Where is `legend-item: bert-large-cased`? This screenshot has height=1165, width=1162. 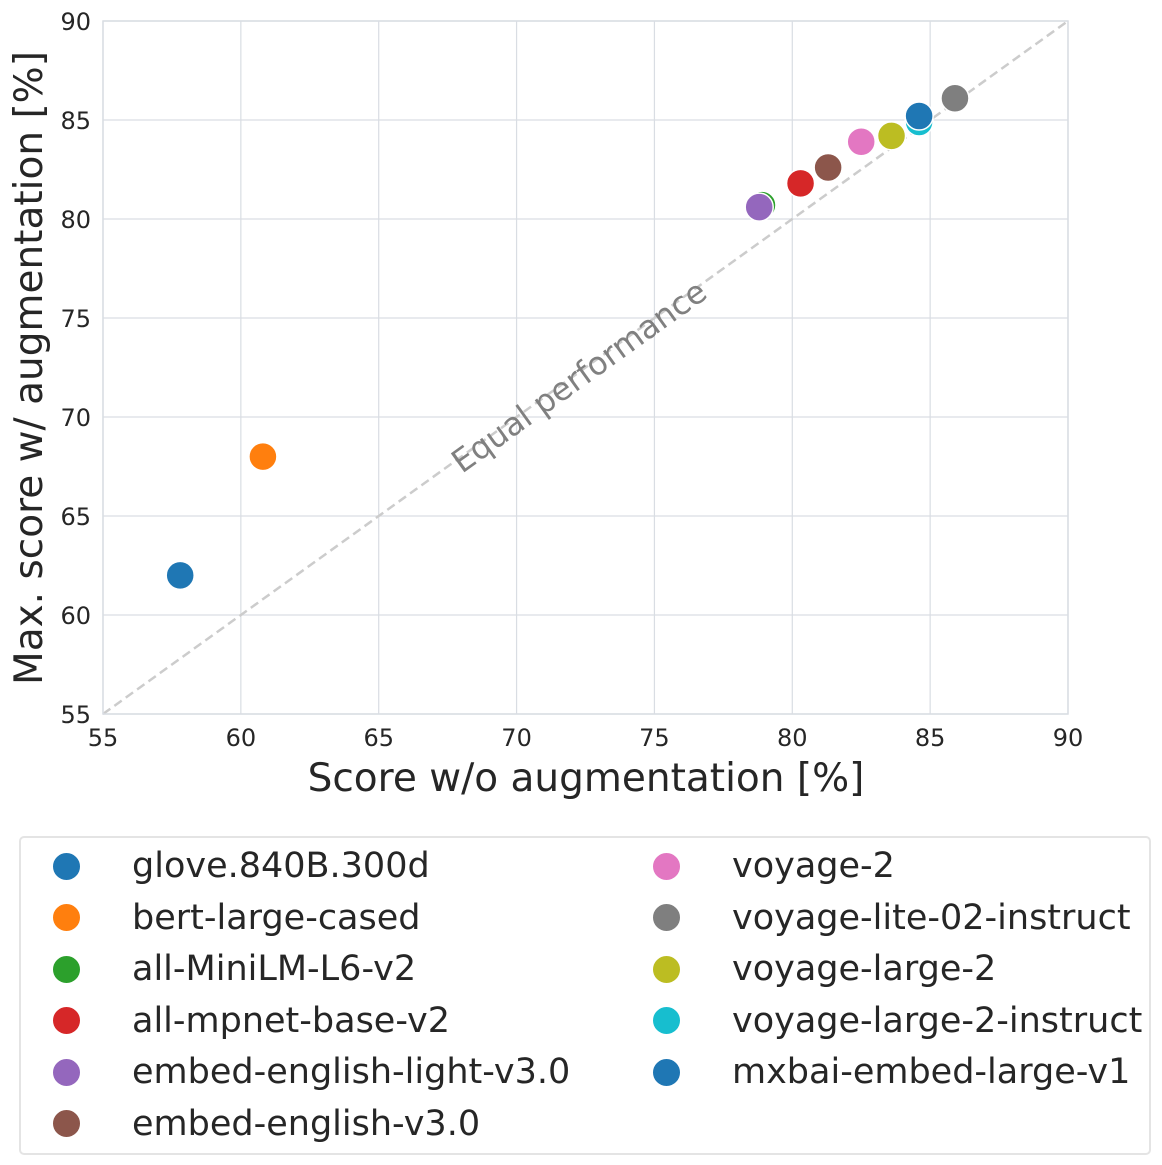
legend-item: bert-large-cased is located at coordinates (286, 918).